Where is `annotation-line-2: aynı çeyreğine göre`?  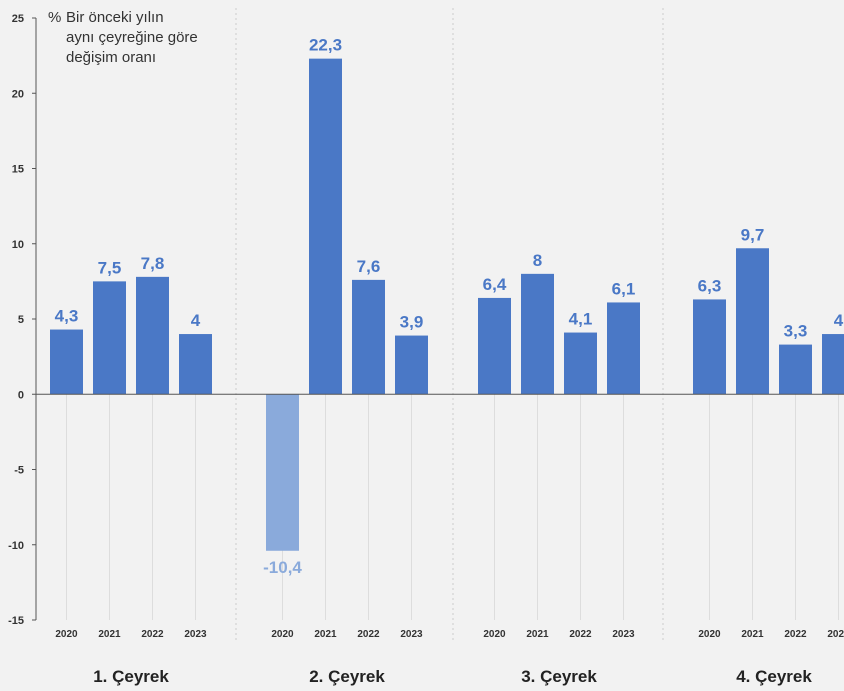 annotation-line-2: aynı çeyreğine göre is located at coordinates (132, 37).